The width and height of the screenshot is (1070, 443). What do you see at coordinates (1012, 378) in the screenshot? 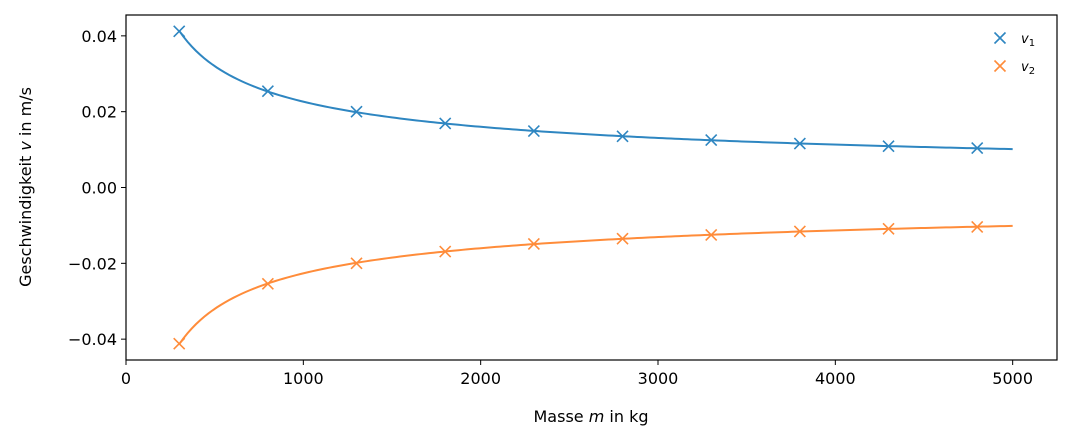
I see `x-tick-label: 5000` at bounding box center [1012, 378].